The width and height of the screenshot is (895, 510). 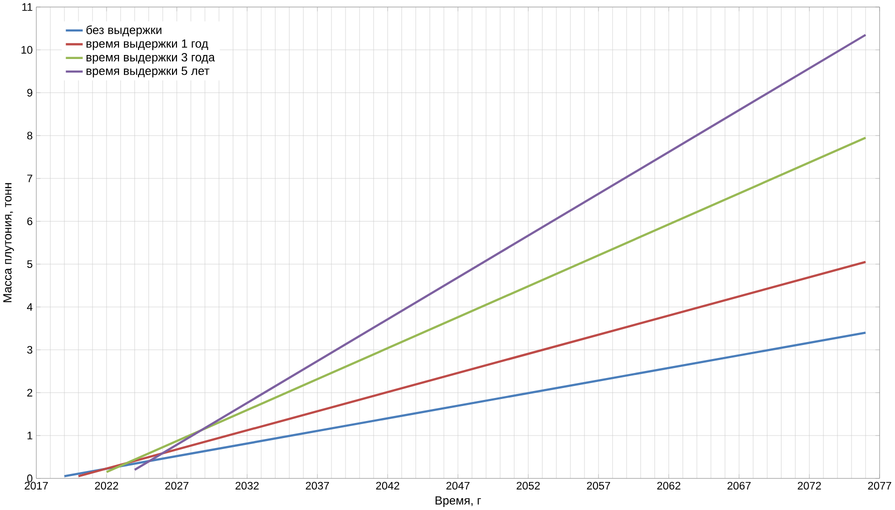 What do you see at coordinates (317, 486) in the screenshot?
I see `x-tick-label: 2037` at bounding box center [317, 486].